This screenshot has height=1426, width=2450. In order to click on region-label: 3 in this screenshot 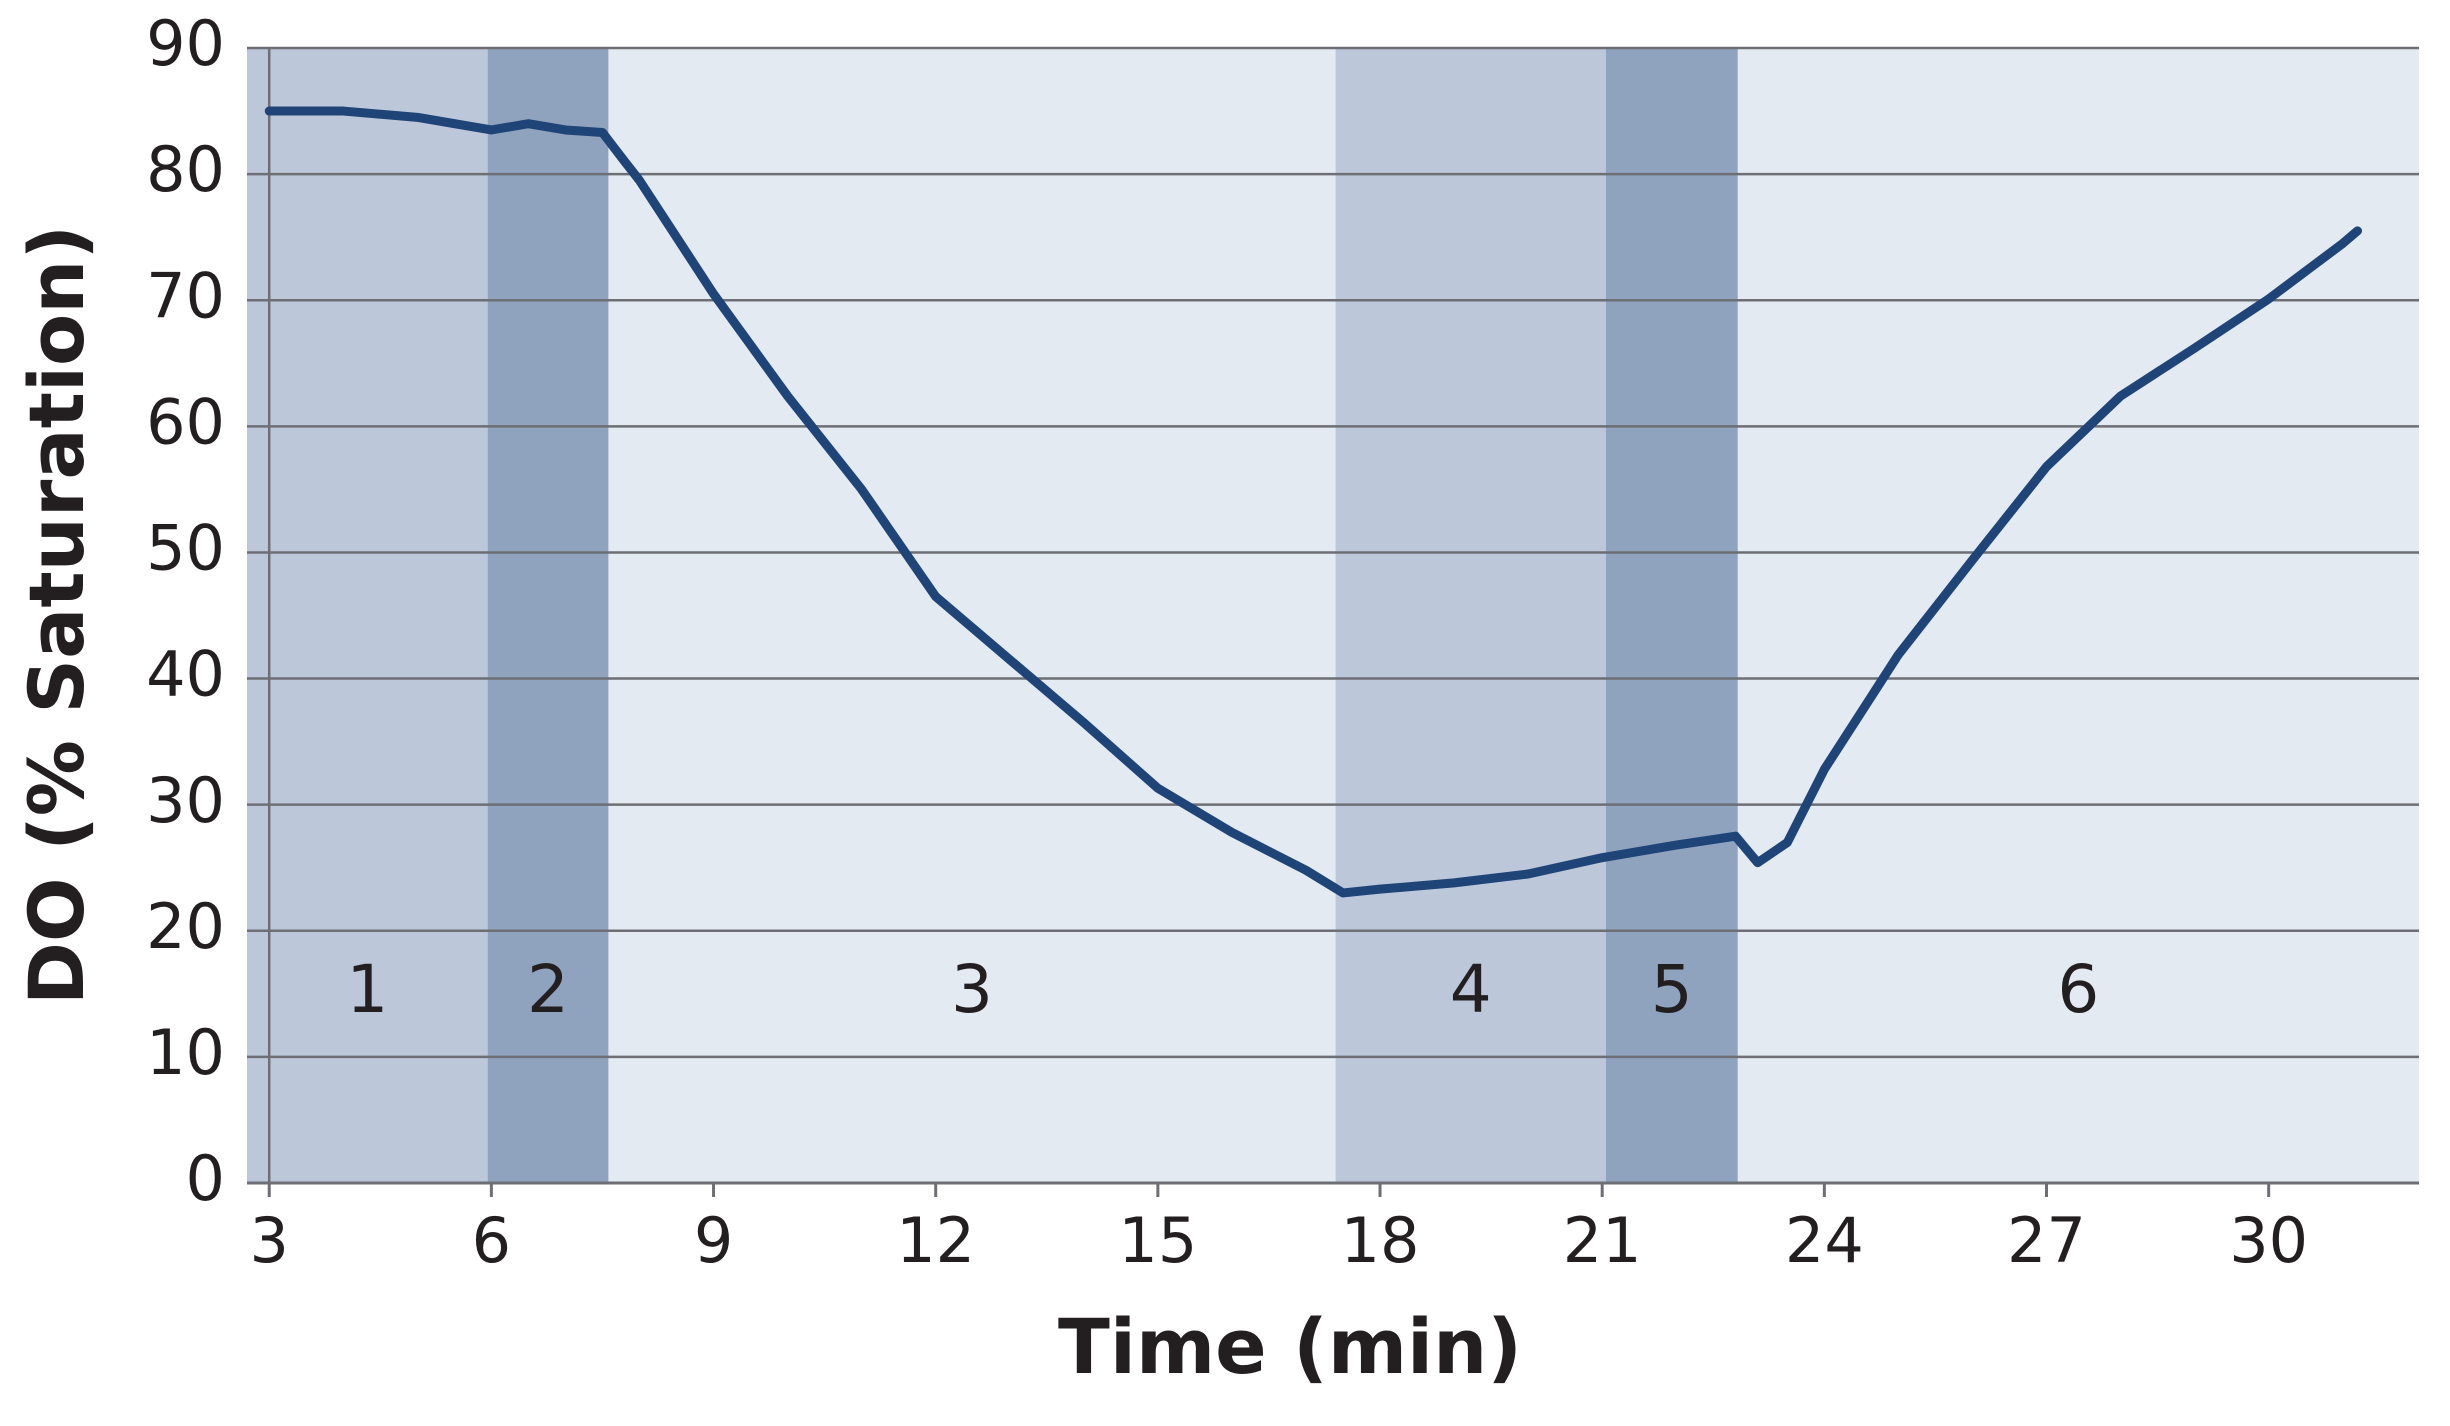, I will do `click(972, 989)`.